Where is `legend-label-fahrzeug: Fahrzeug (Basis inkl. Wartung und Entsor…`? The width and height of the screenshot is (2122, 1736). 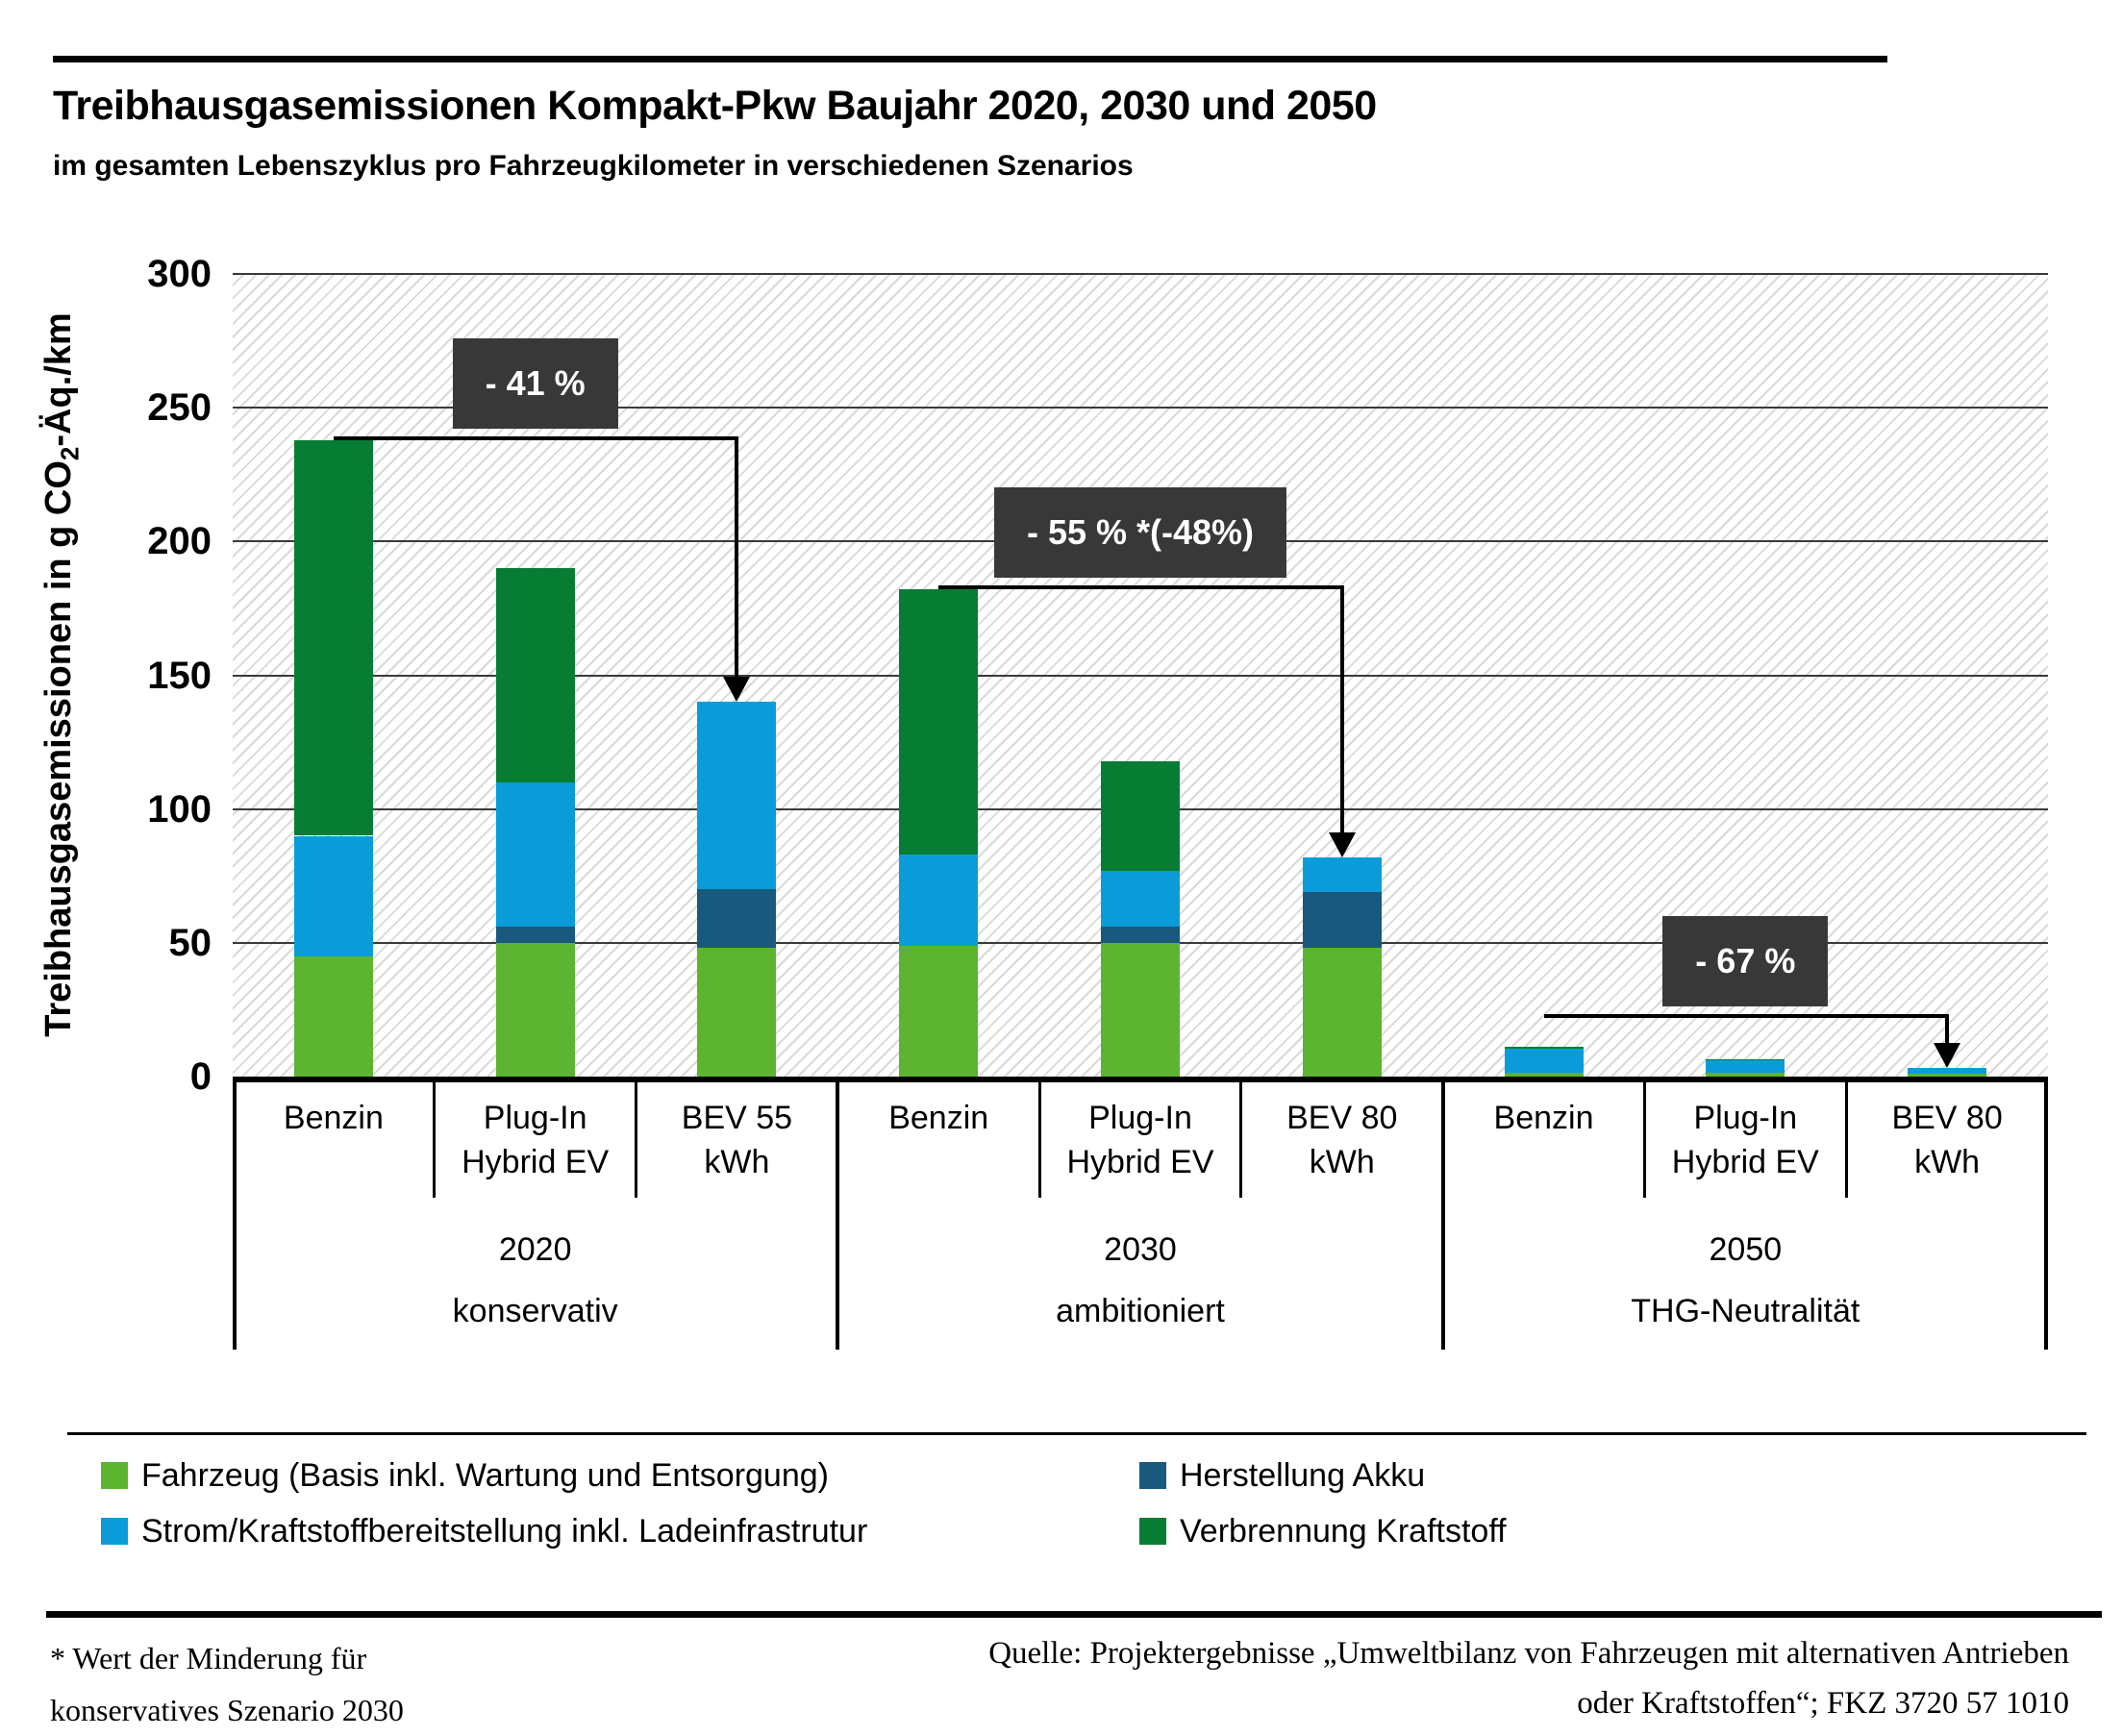
legend-label-fahrzeug: Fahrzeug (Basis inkl. Wartung und Entsor… is located at coordinates (485, 1475).